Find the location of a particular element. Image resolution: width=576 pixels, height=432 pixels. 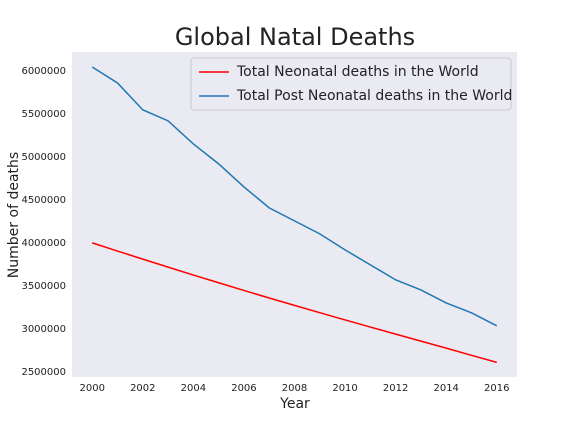

y-tick-label: 5500000 is located at coordinates (43, 114).